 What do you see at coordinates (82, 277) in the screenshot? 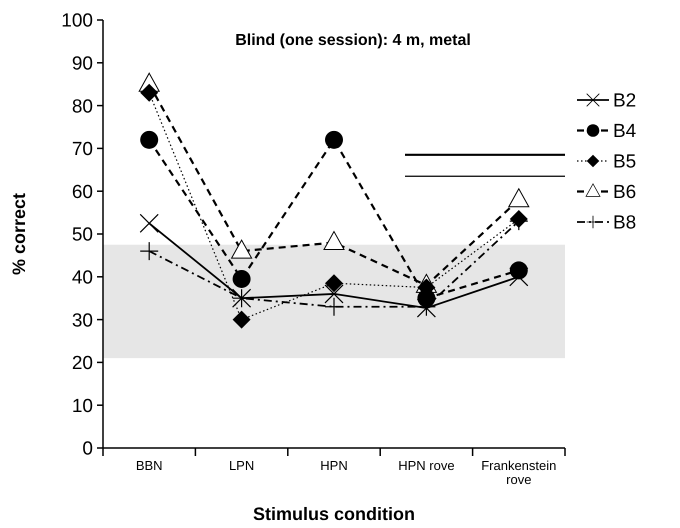
I see `y-tick-label: 40` at bounding box center [82, 277].